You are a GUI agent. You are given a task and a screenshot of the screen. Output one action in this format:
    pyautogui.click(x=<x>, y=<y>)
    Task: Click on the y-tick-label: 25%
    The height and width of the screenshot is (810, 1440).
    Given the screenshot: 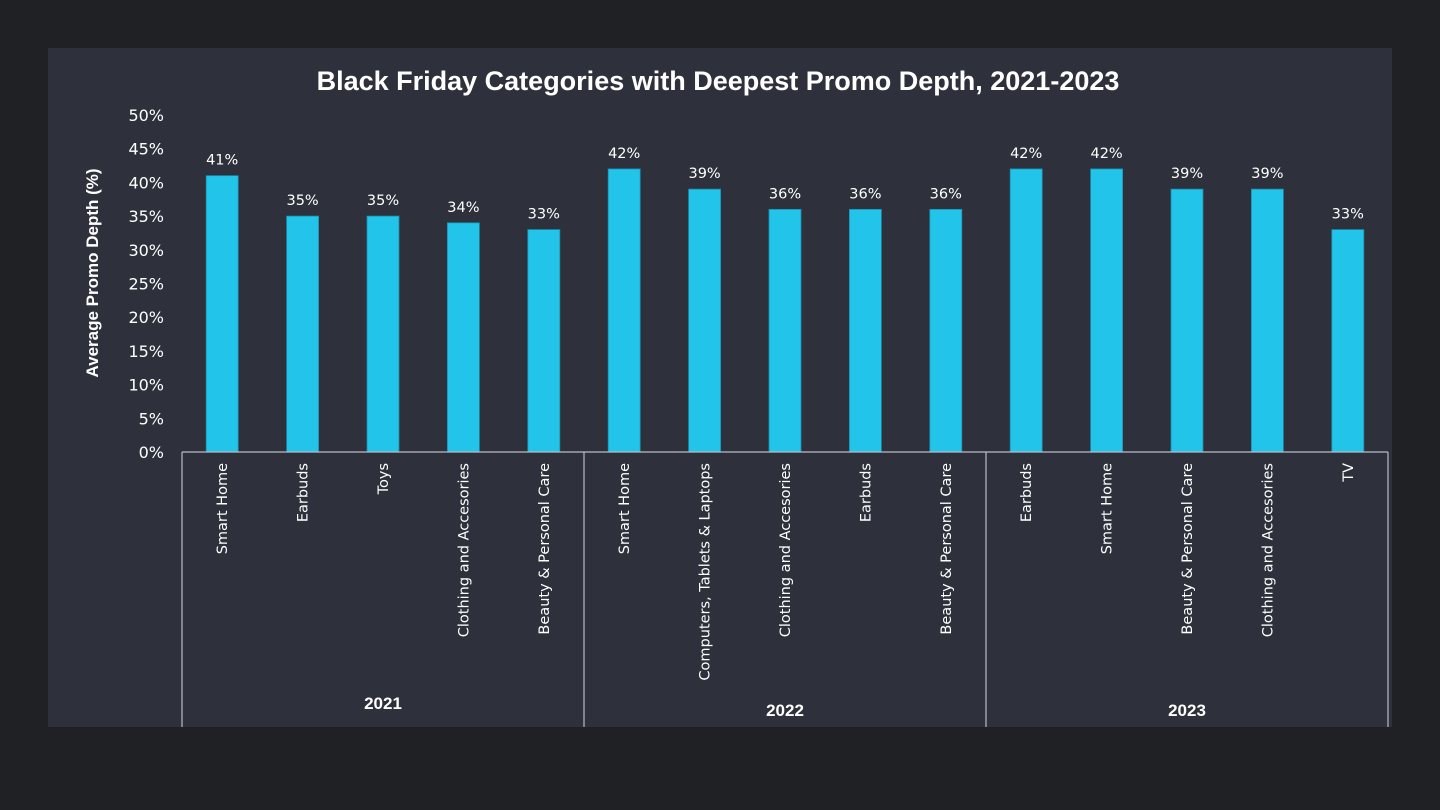 What is the action you would take?
    pyautogui.click(x=146, y=284)
    